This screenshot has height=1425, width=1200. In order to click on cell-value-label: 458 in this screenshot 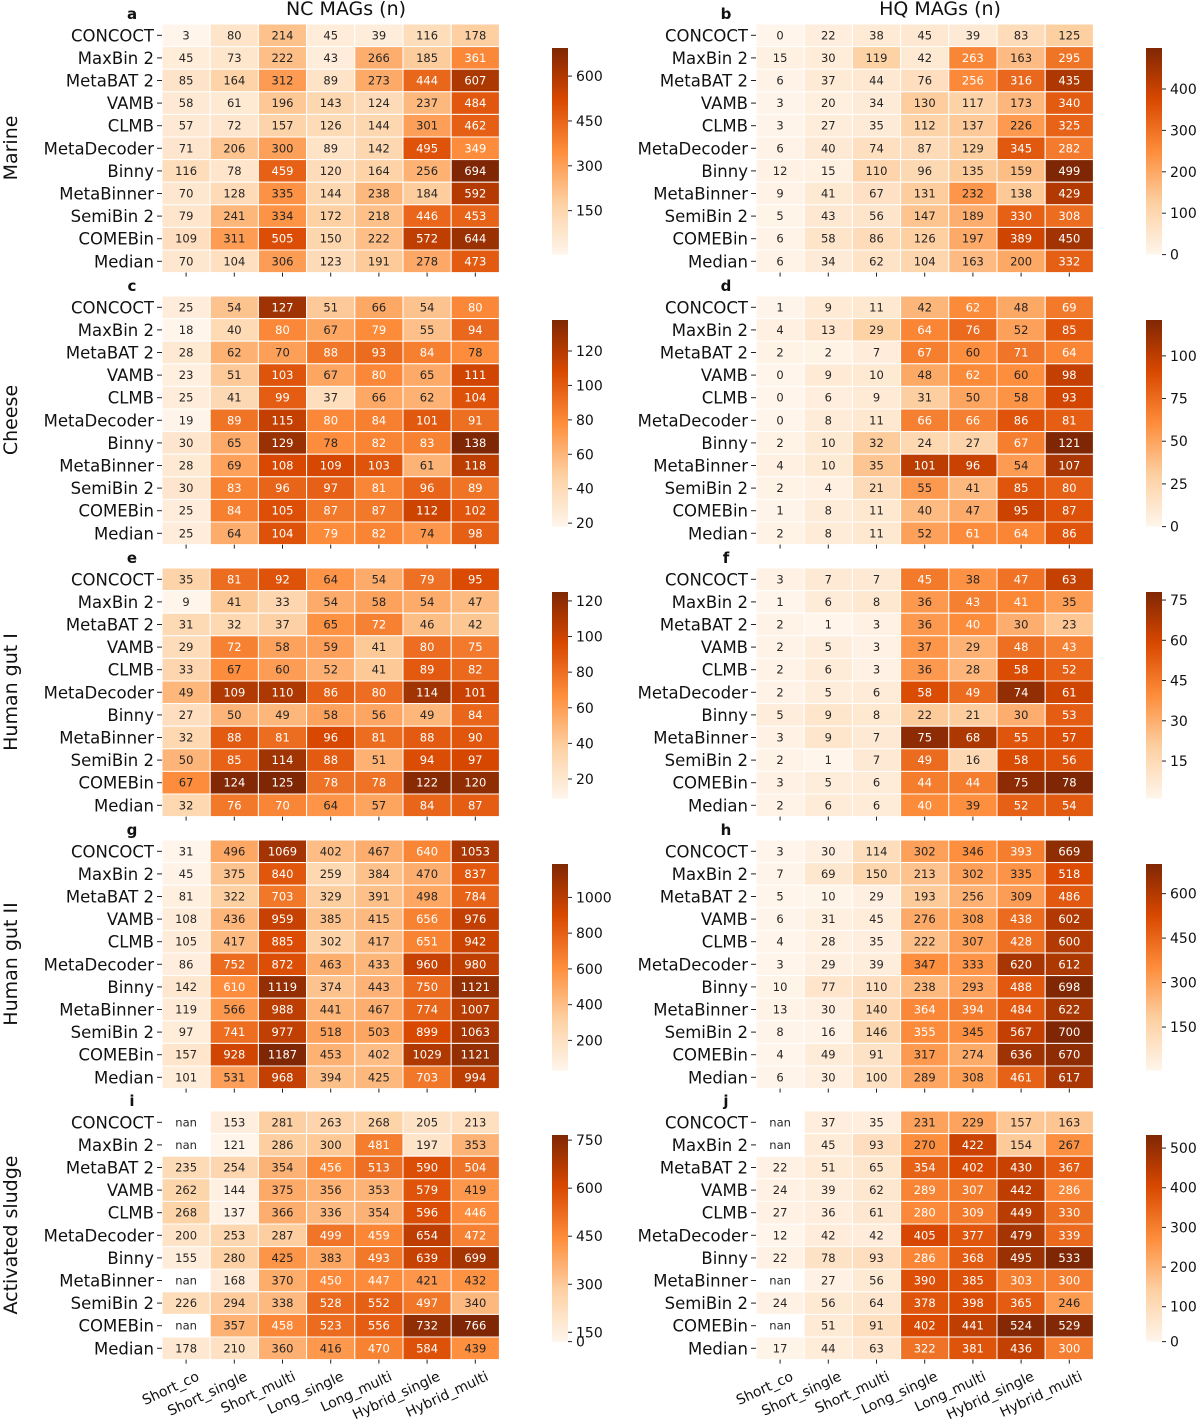, I will do `click(283, 1326)`.